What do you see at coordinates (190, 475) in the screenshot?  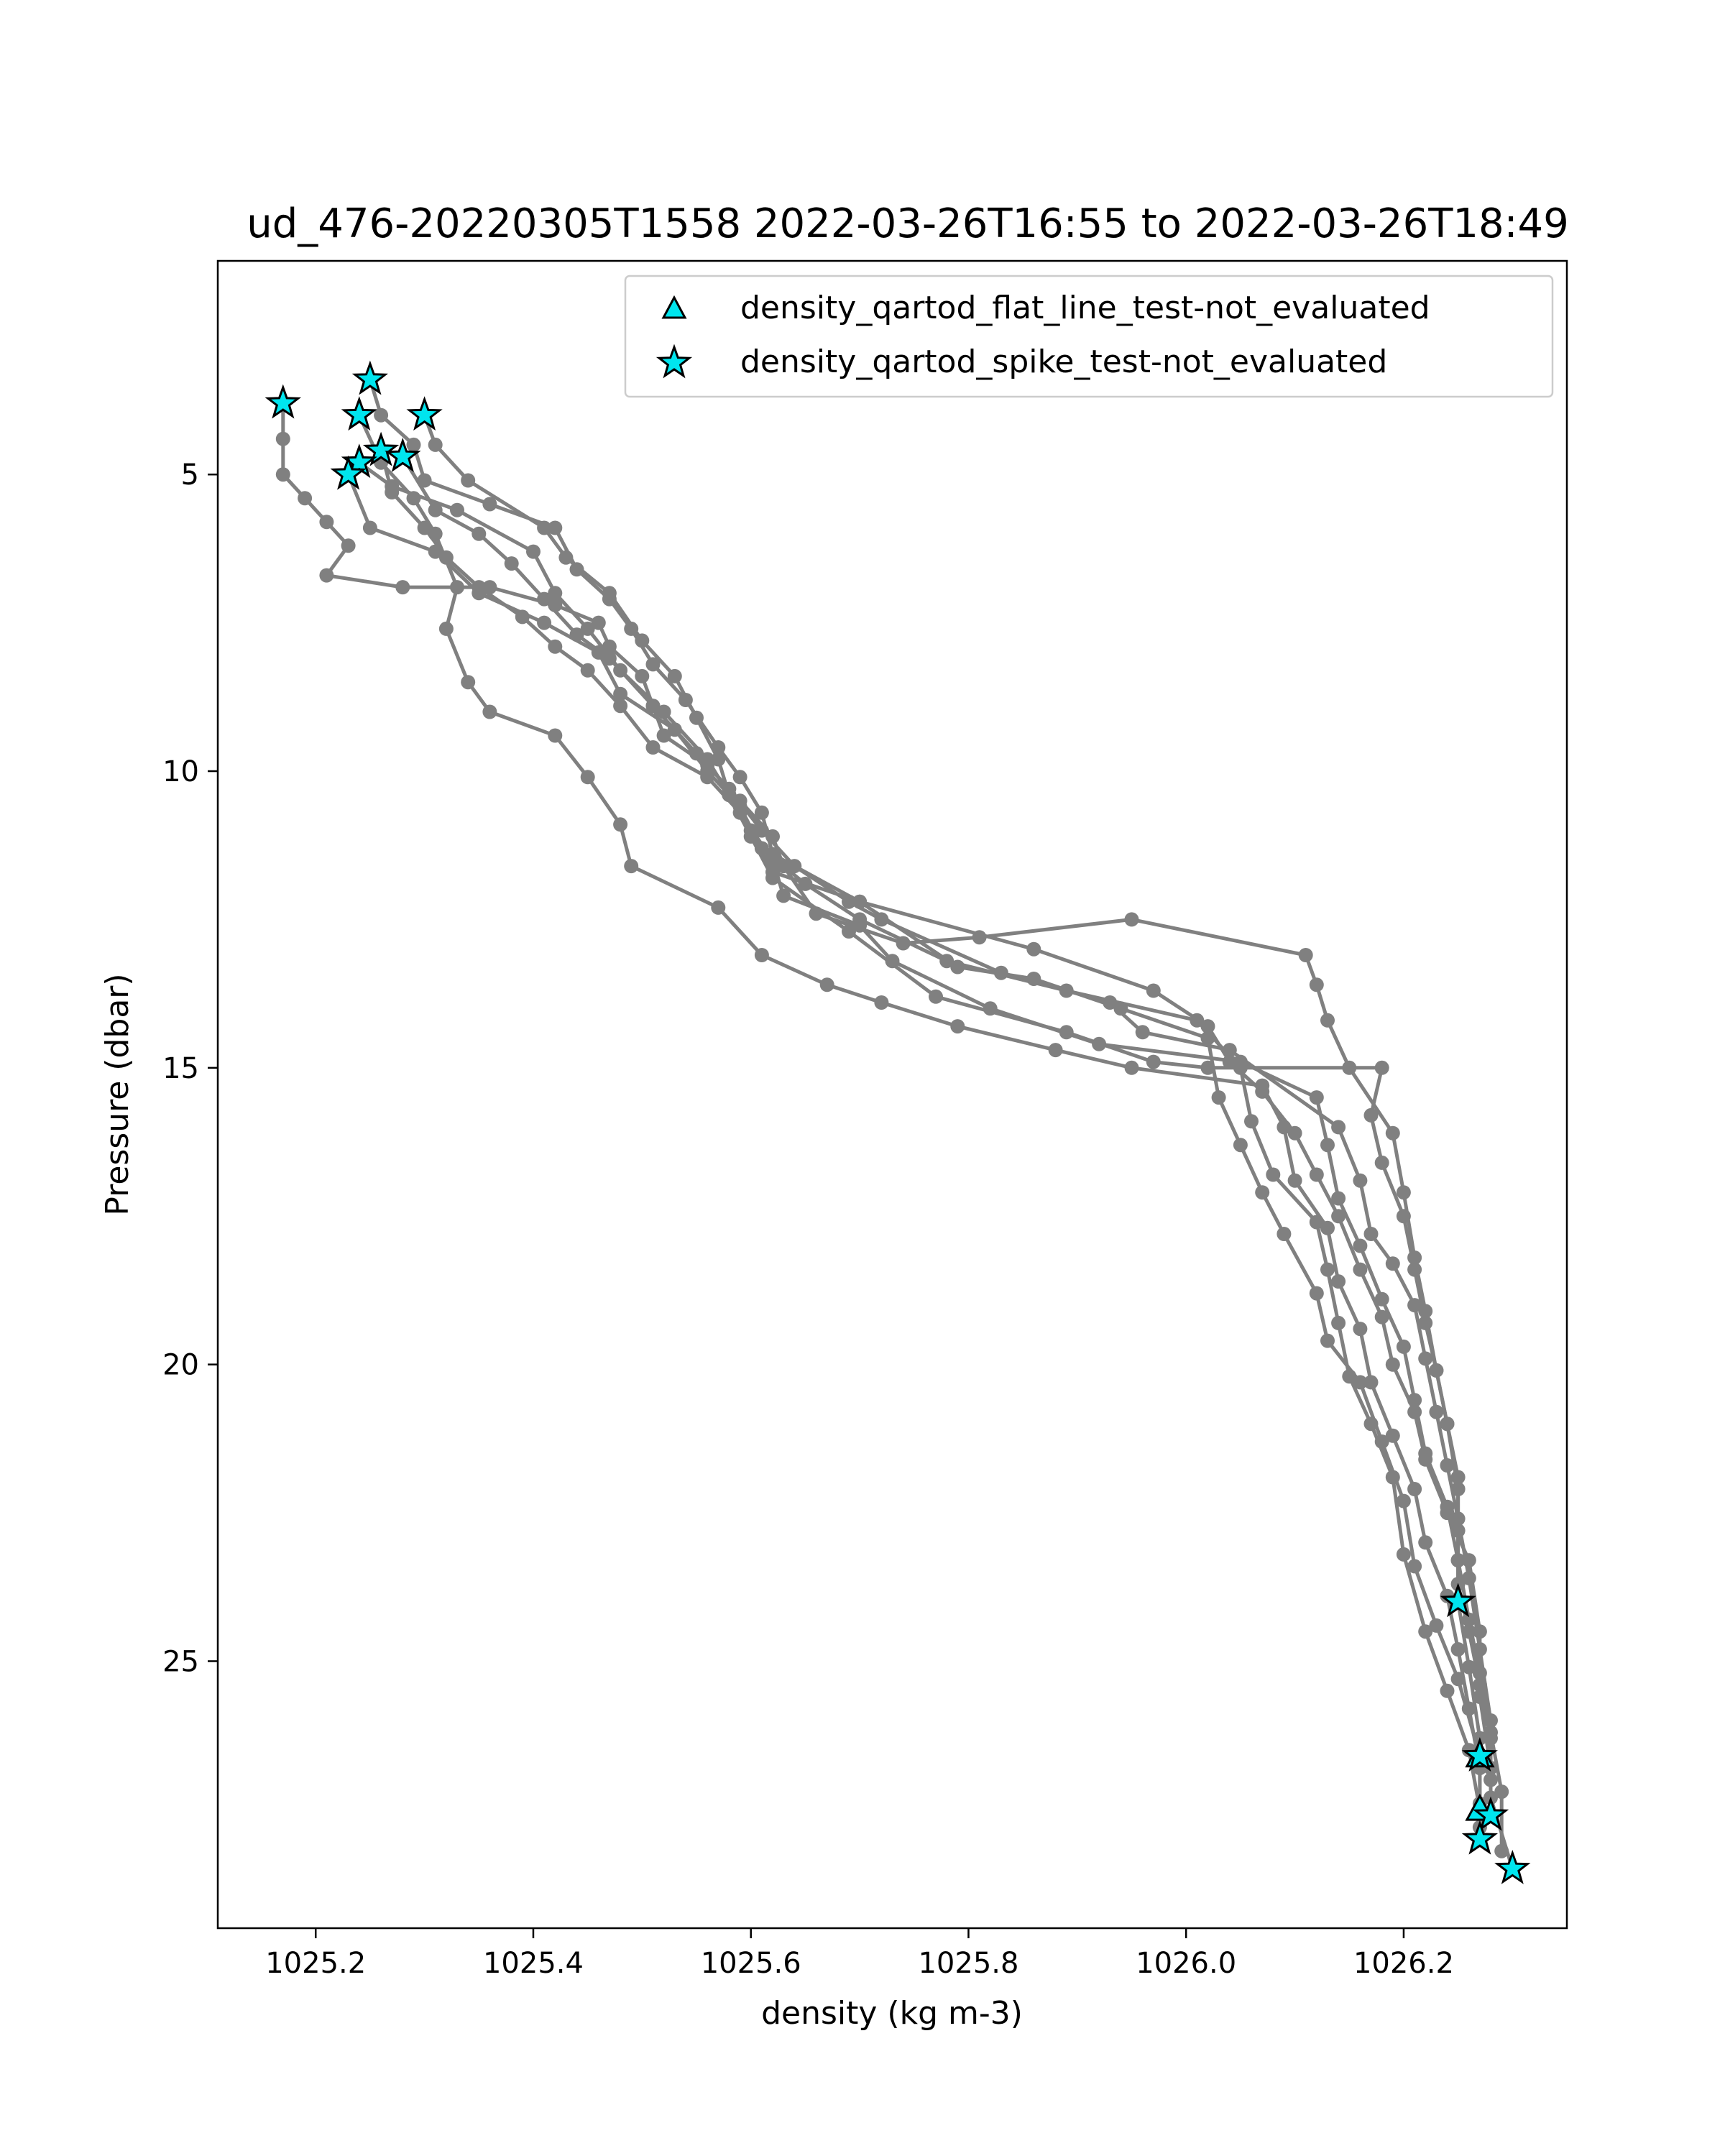 I see `y-tick-label: 5` at bounding box center [190, 475].